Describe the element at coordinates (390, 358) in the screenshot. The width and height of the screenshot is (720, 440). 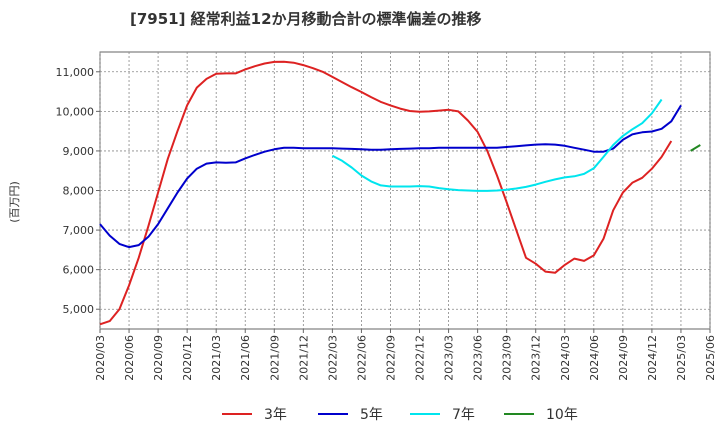
I see `x-tick-label: 2022/09` at that location.